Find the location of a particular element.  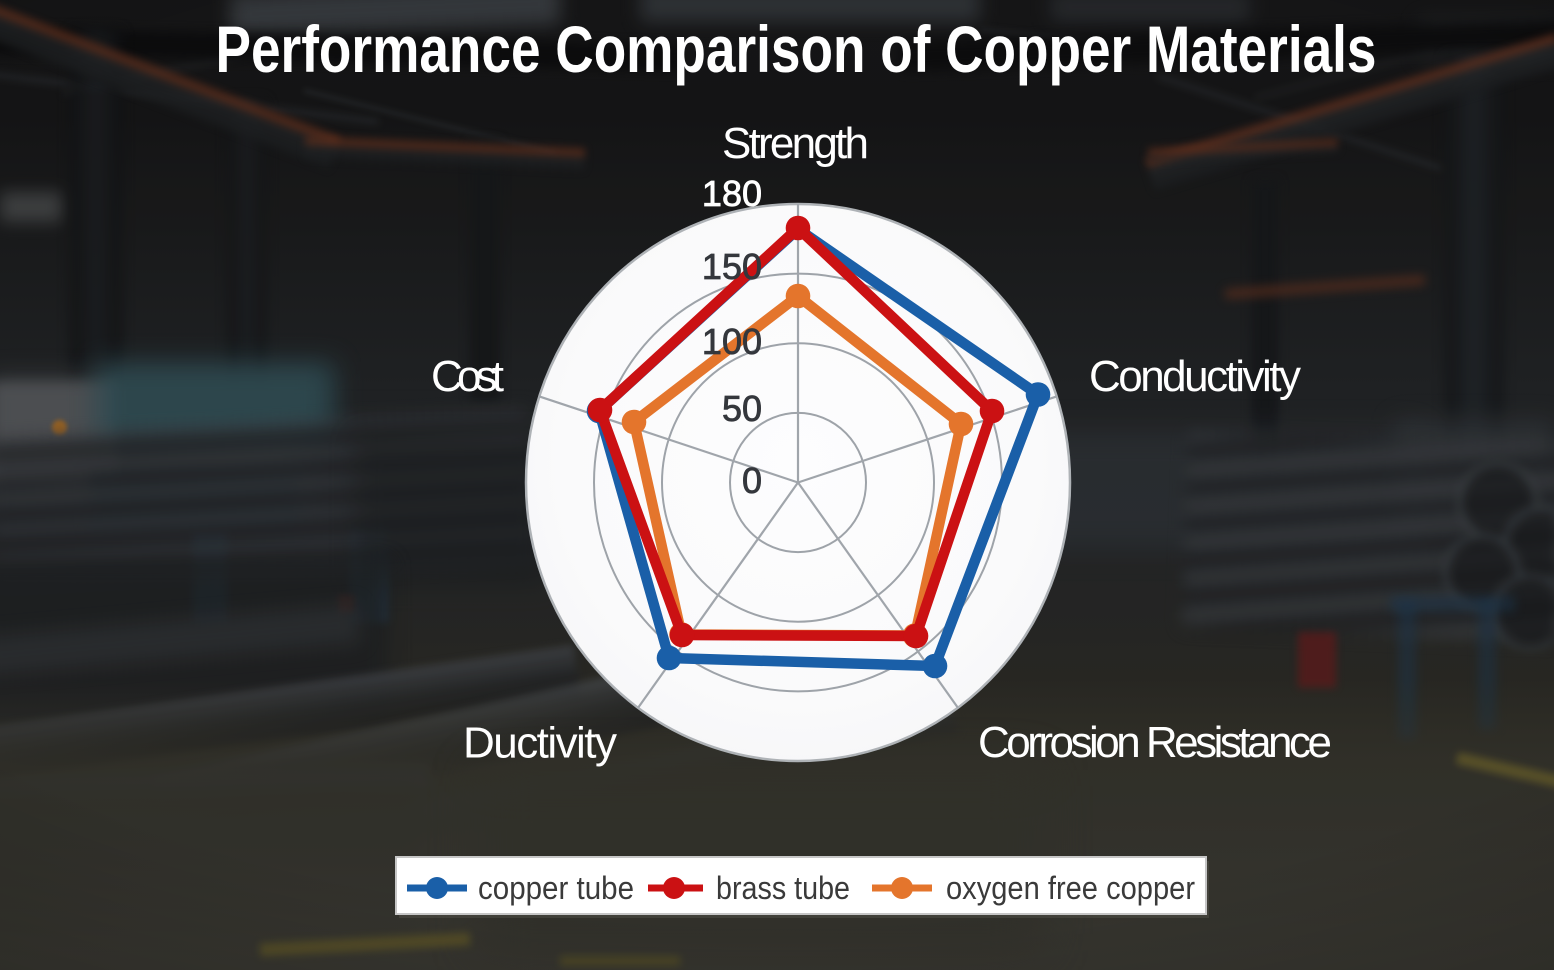

svg-text: copper tube is located at coordinates (556, 888).